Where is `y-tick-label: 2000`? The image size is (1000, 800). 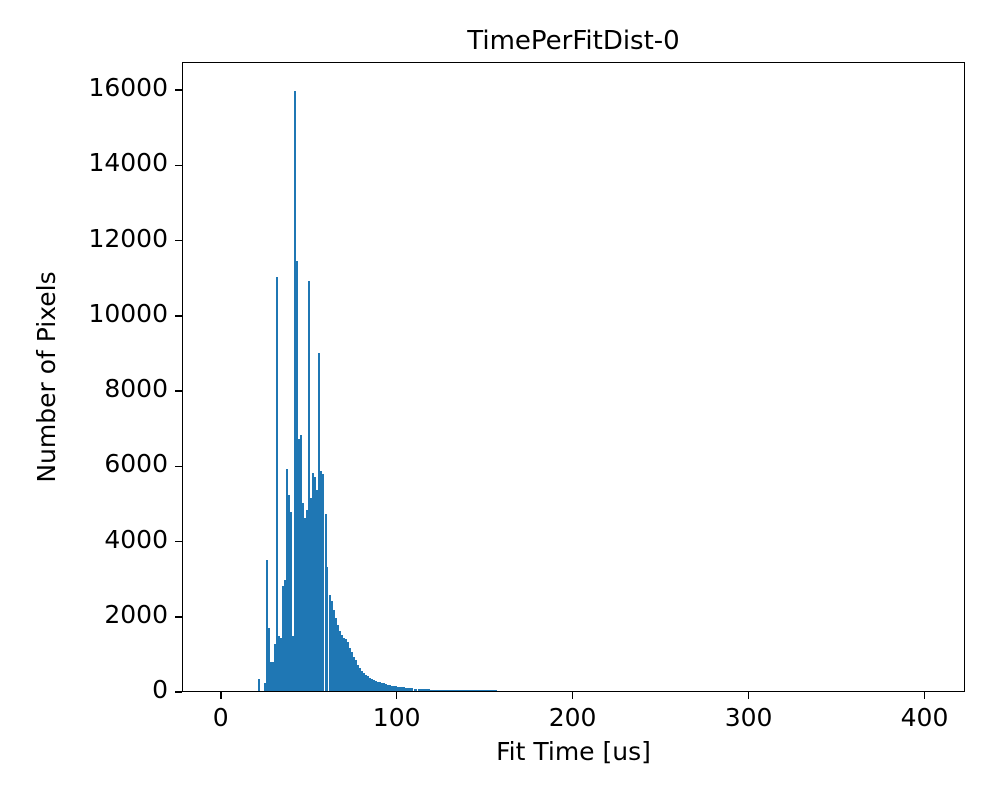
y-tick-label: 2000 is located at coordinates (136, 614).